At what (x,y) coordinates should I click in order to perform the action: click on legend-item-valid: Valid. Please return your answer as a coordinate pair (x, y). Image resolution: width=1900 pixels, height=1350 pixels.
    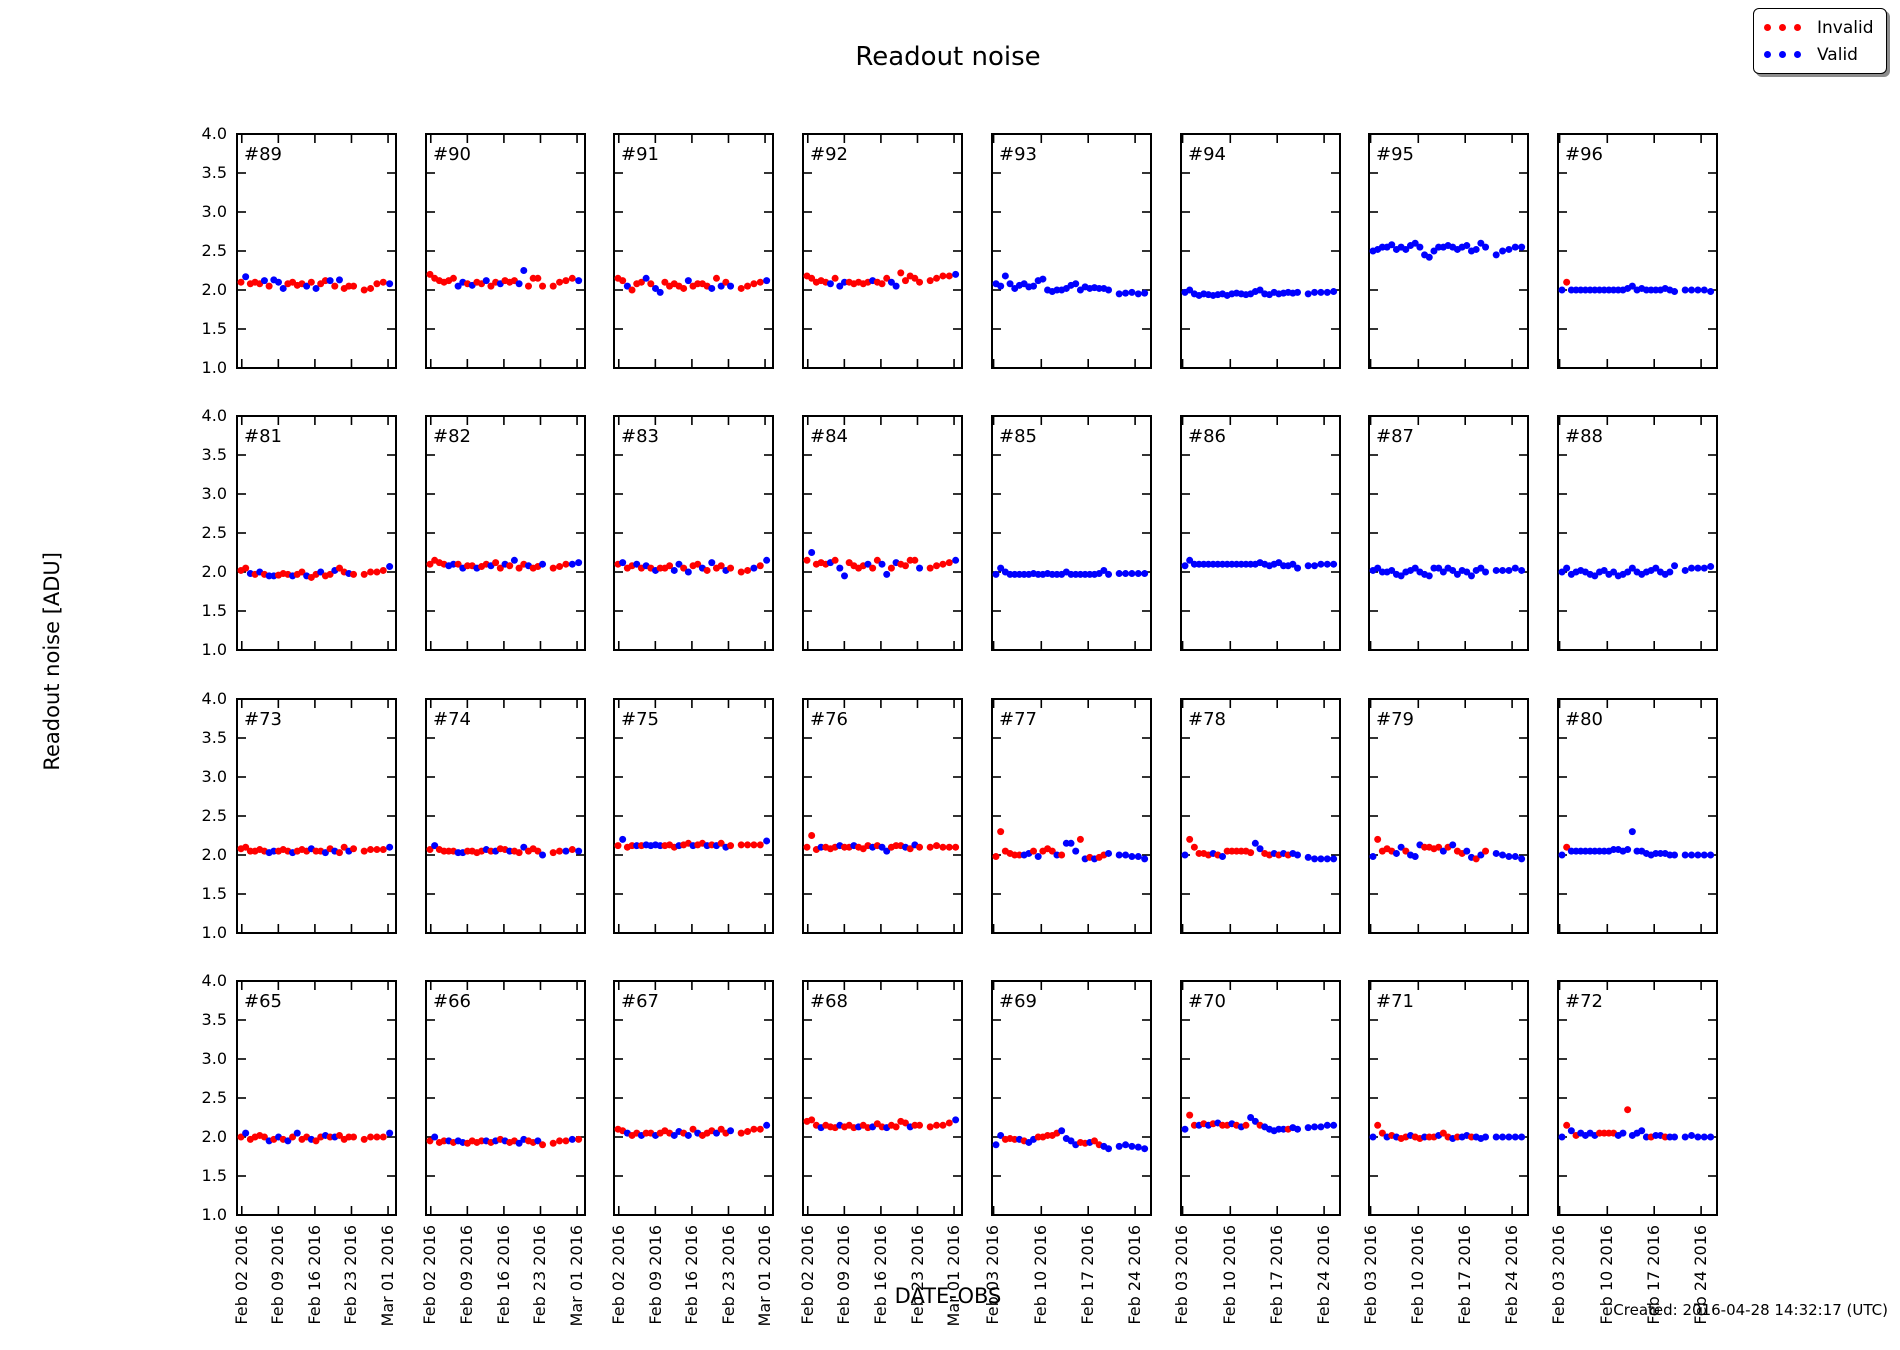
    Looking at the image, I should click on (1819, 54).